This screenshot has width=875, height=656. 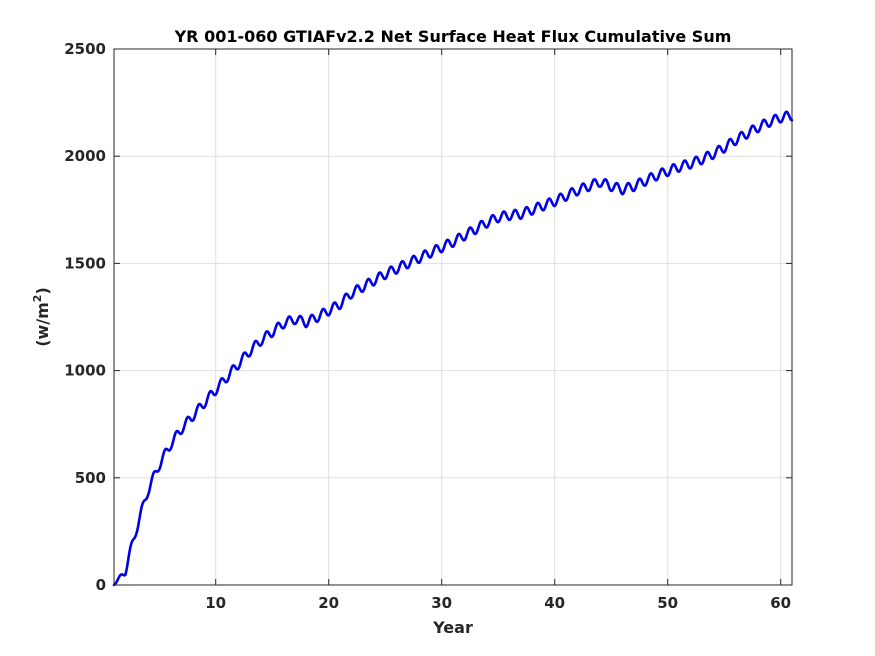 What do you see at coordinates (554, 603) in the screenshot?
I see `x-tick-label: 40` at bounding box center [554, 603].